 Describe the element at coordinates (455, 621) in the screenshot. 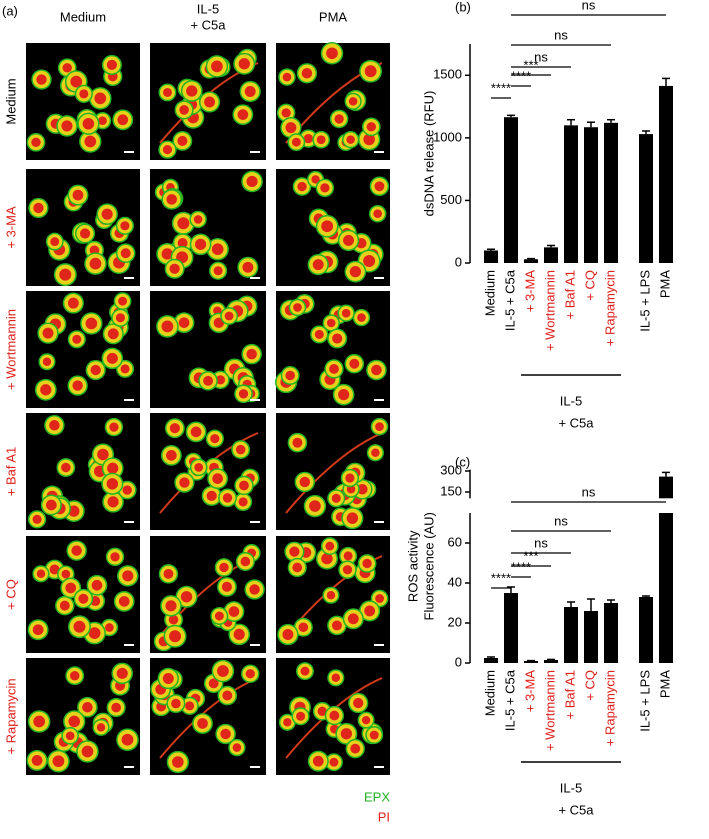

I see `y-tick-label: 20` at that location.